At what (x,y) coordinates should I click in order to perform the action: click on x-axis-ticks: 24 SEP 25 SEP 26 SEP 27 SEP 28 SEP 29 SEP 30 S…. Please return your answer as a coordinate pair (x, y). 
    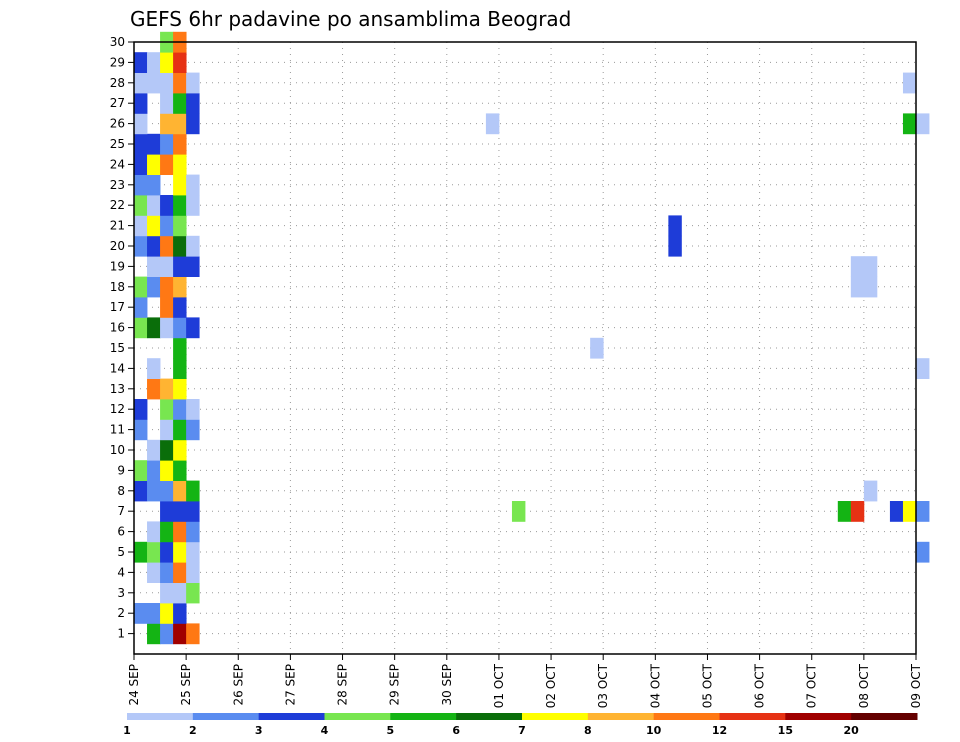
    Looking at the image, I should click on (525, 681).